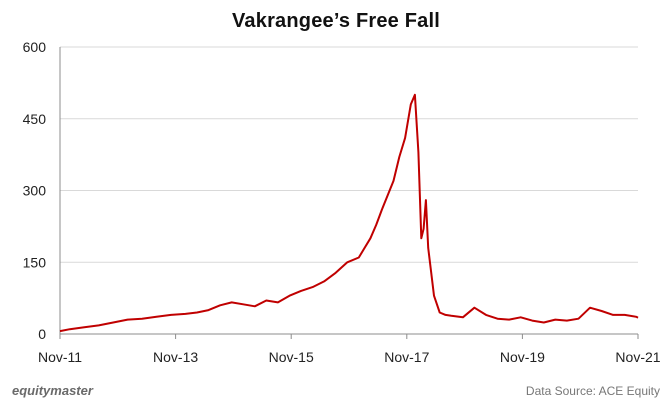 This screenshot has height=408, width=672. I want to click on x-tick-label: Nov-11, so click(60, 357).